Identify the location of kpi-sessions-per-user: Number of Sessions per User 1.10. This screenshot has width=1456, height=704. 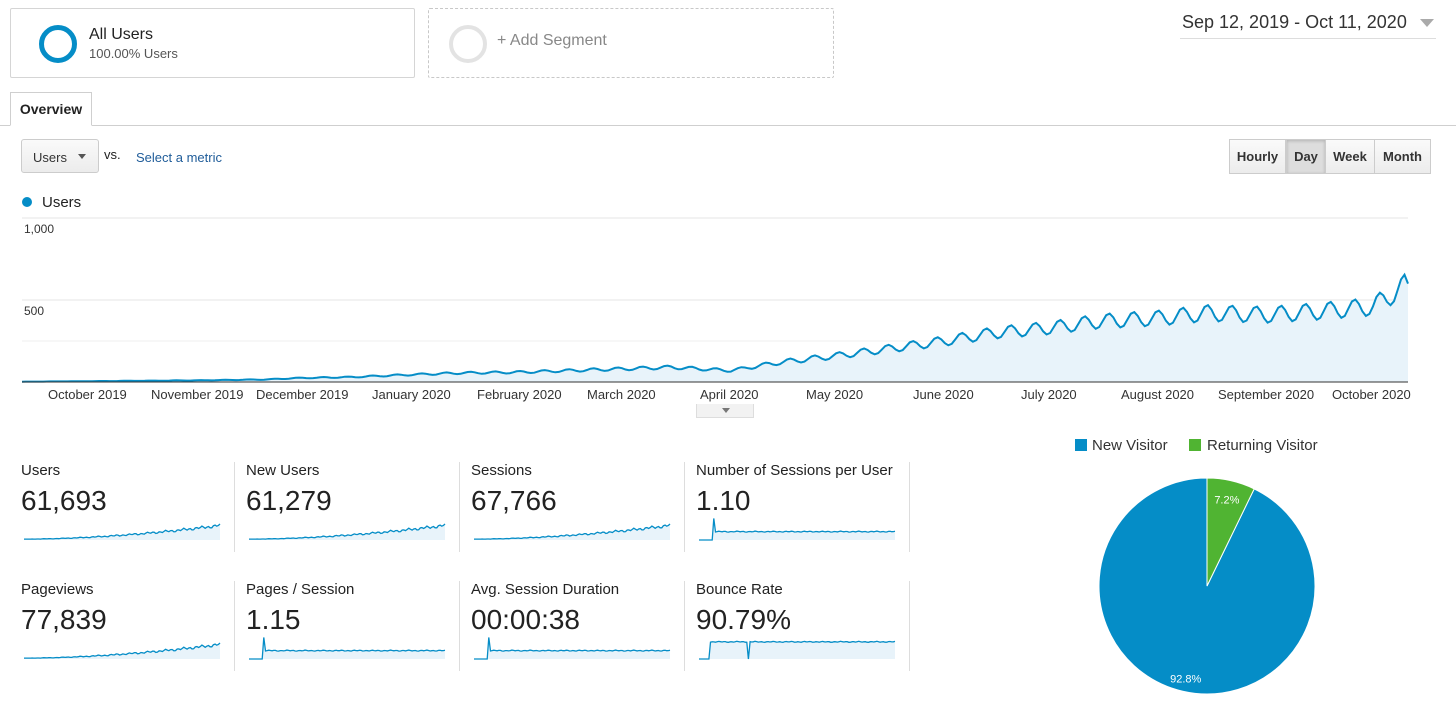
(803, 508).